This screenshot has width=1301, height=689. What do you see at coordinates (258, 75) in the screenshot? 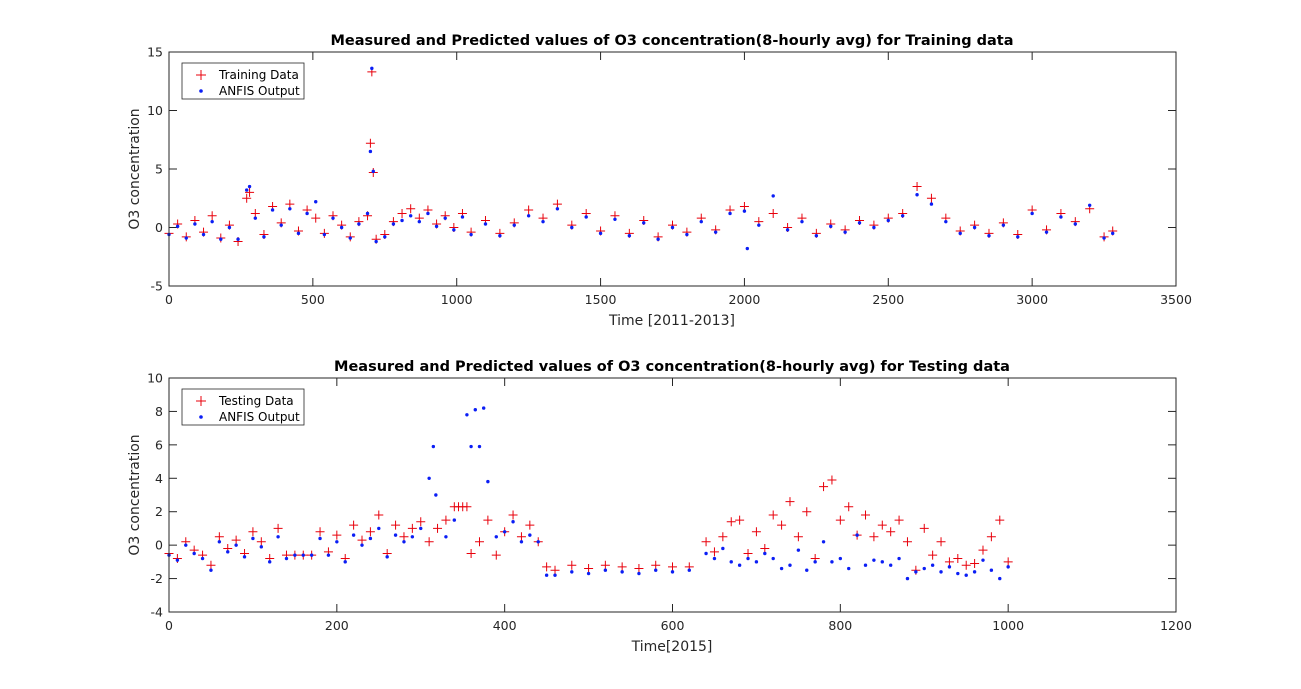
I see `training-legend-label-measured: Training Data` at bounding box center [258, 75].